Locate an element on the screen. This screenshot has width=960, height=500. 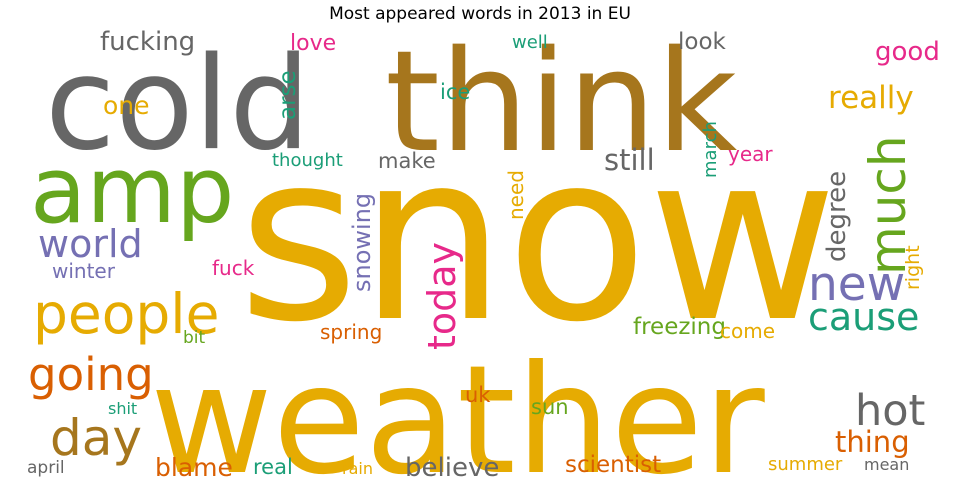
word-love: love is located at coordinates (313, 43).